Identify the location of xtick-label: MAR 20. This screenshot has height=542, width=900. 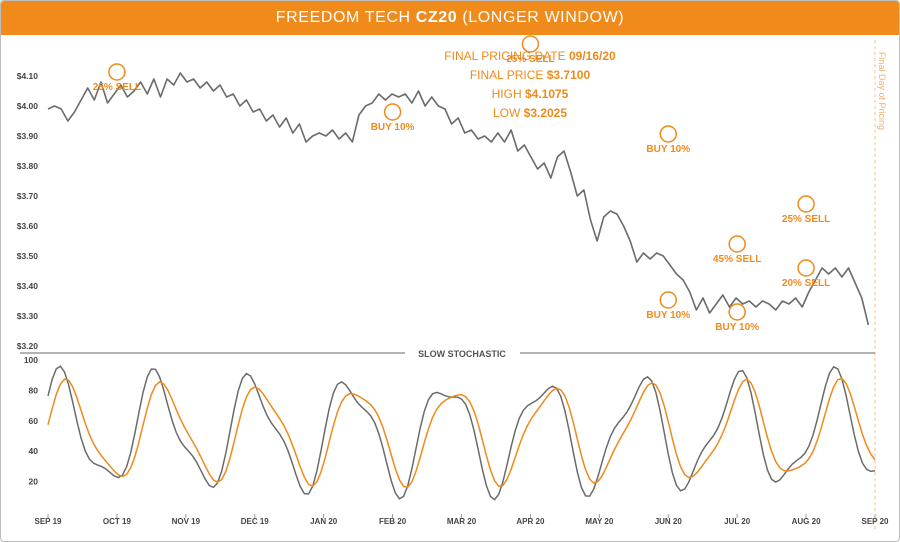
(462, 521).